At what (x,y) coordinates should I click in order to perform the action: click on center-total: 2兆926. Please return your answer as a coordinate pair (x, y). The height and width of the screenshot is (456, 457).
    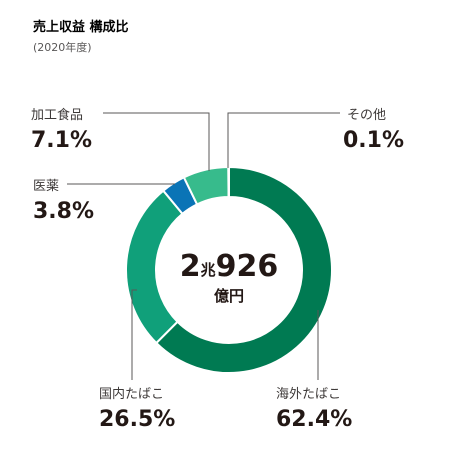
    Looking at the image, I should click on (229, 266).